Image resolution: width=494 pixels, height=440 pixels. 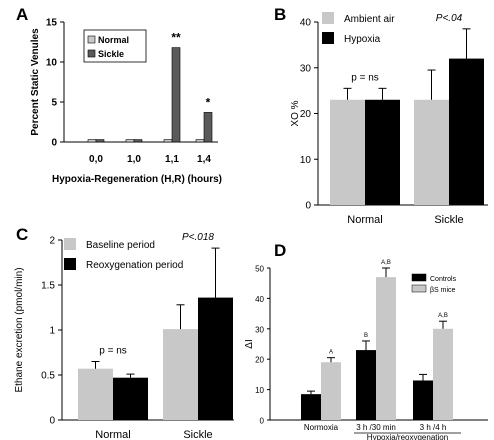 What do you see at coordinates (19, 329) in the screenshot?
I see `y-axis-label: Ethane excretion (pmol/min)` at bounding box center [19, 329].